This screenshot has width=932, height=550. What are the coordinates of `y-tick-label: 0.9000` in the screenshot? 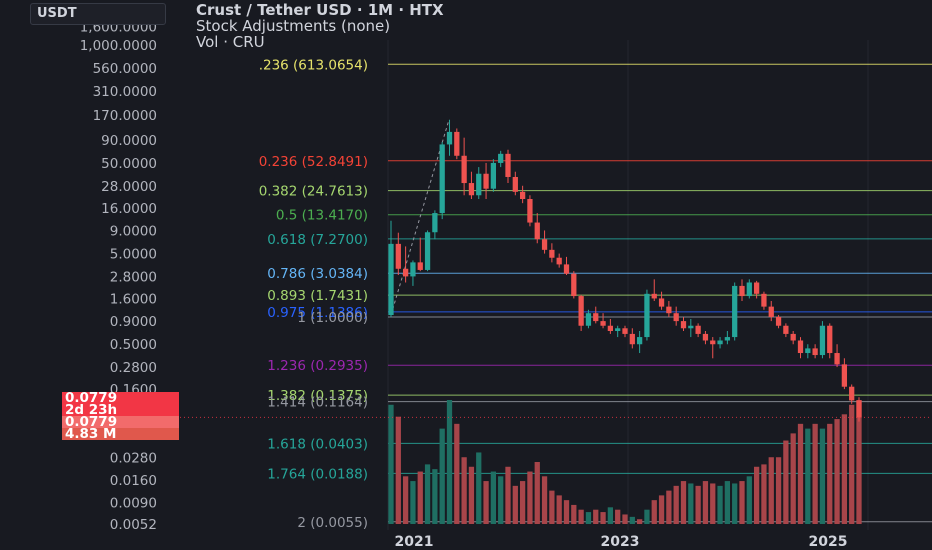 It's located at (133, 322).